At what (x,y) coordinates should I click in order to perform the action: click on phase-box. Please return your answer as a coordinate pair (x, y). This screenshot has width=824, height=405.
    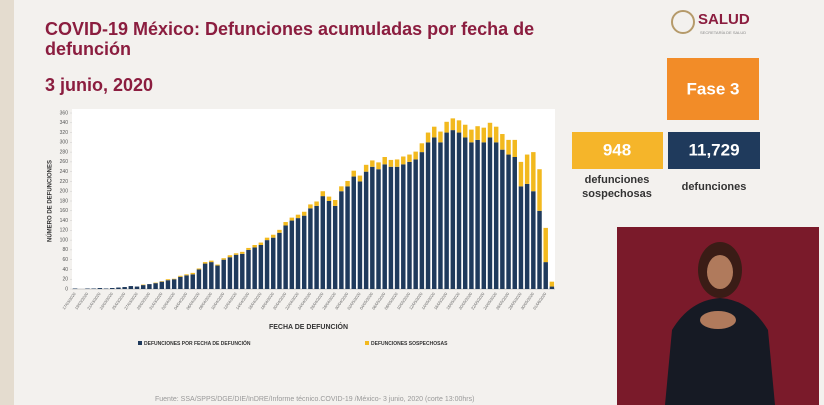
    Looking at the image, I should click on (713, 89).